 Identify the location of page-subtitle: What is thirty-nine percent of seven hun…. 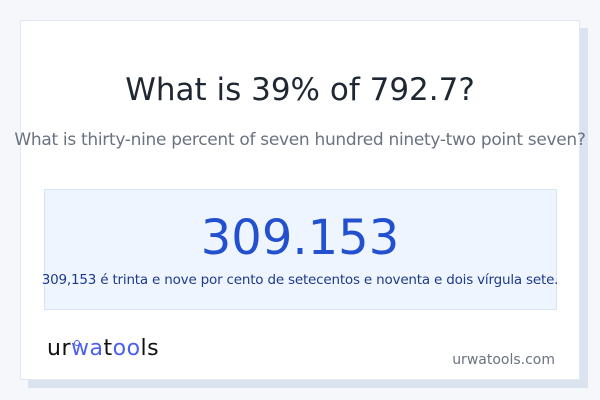
(300, 140).